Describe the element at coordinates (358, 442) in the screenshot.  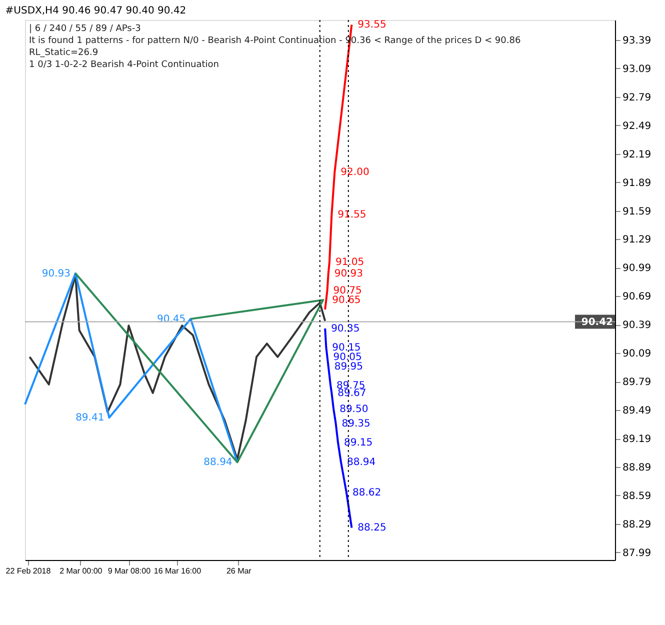
I see `data-label: 89.15` at that location.